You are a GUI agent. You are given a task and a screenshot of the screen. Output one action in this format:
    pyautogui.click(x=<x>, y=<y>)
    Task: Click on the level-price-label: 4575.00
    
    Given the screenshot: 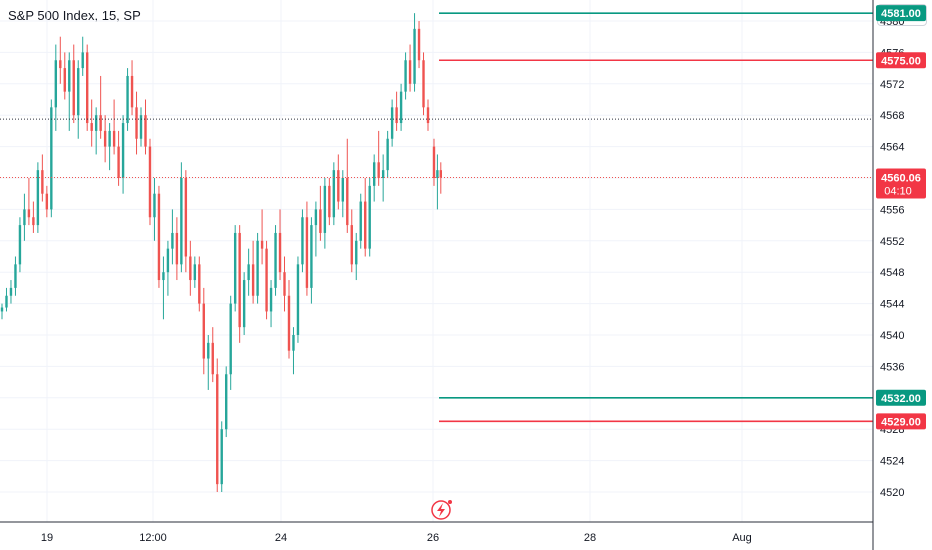 What is the action you would take?
    pyautogui.click(x=901, y=61)
    